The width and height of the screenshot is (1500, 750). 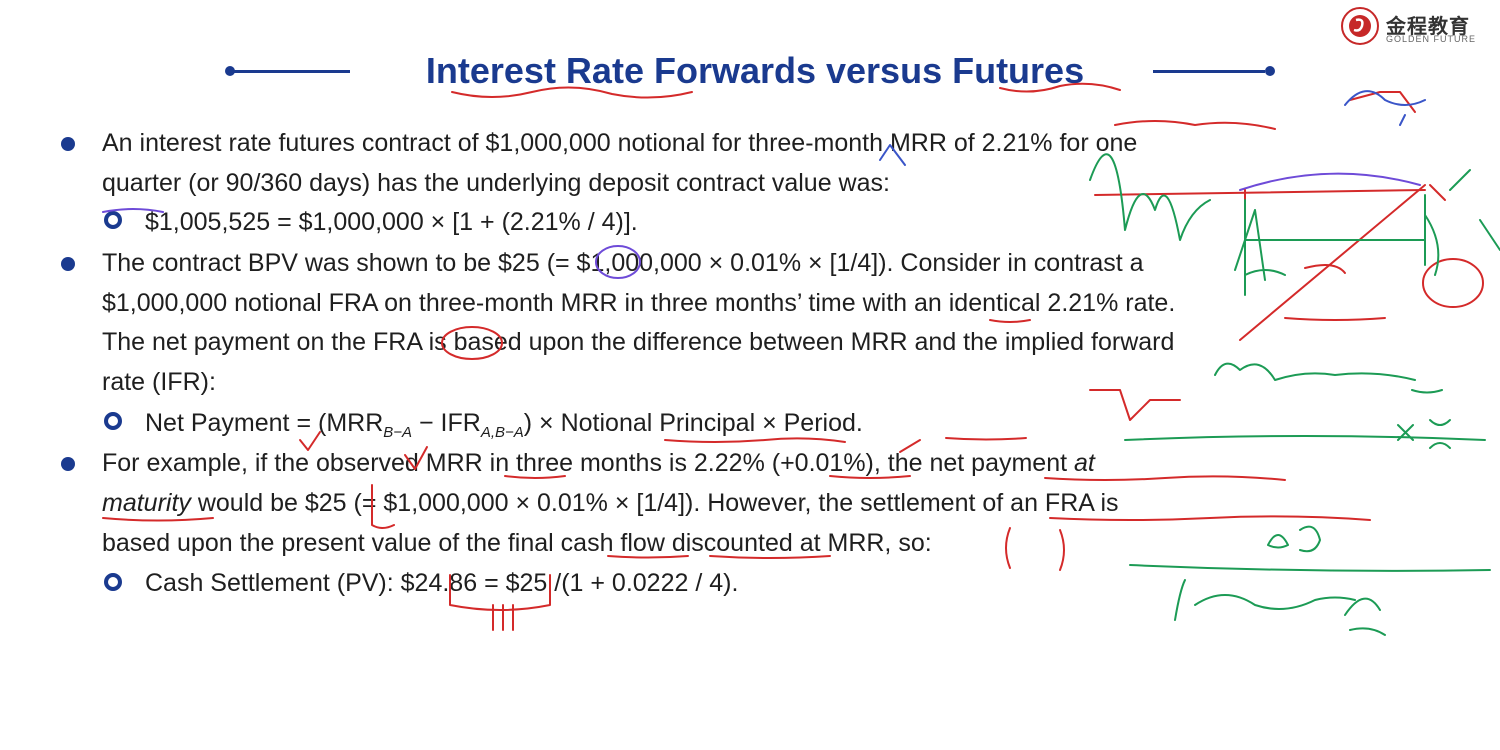 What do you see at coordinates (290, 71) in the screenshot?
I see `title-left-rule` at bounding box center [290, 71].